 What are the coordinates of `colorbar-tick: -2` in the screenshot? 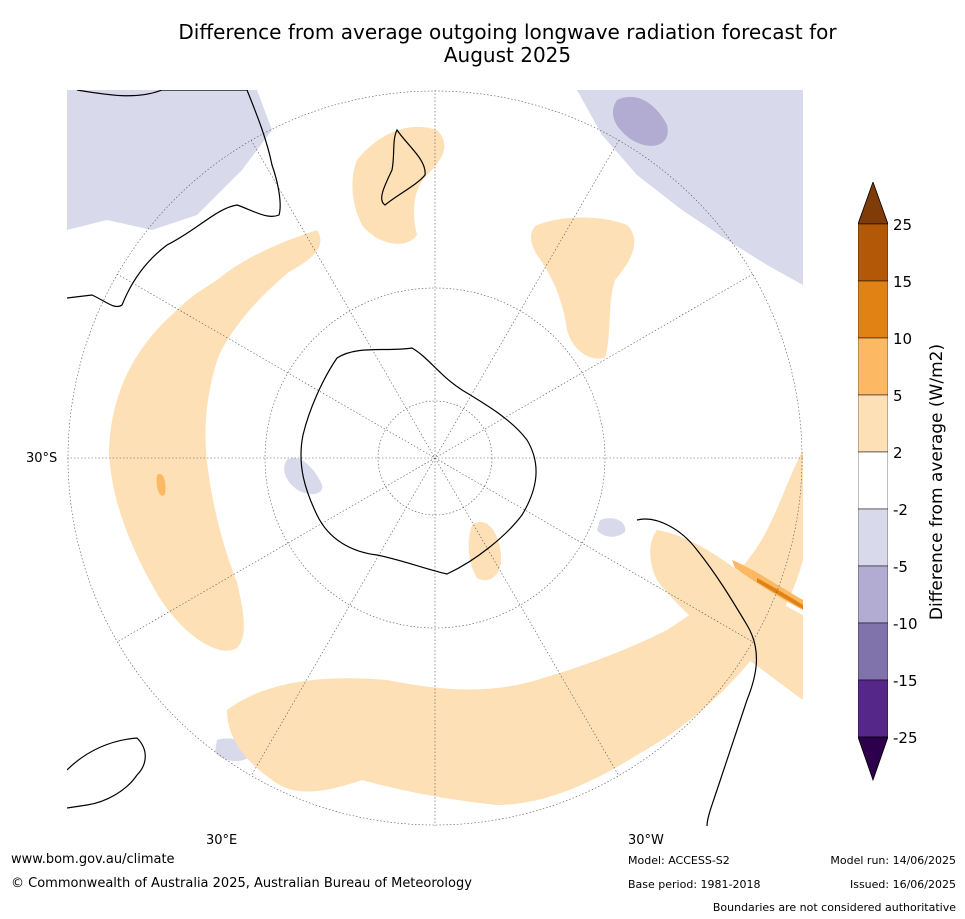 It's located at (900, 510).